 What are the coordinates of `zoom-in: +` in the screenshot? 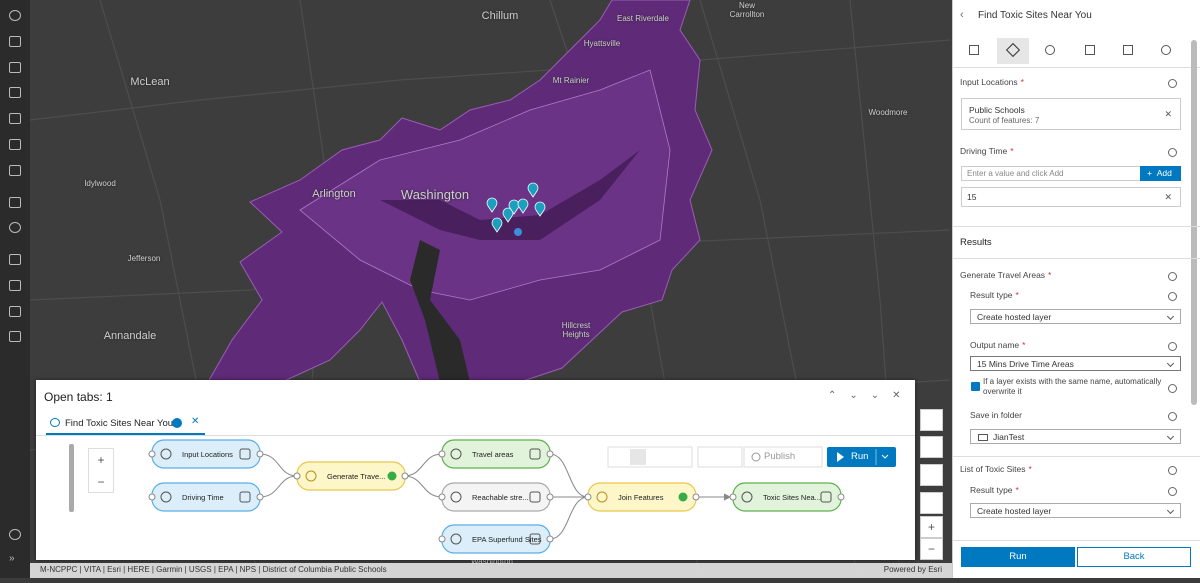 It's located at (931, 527).